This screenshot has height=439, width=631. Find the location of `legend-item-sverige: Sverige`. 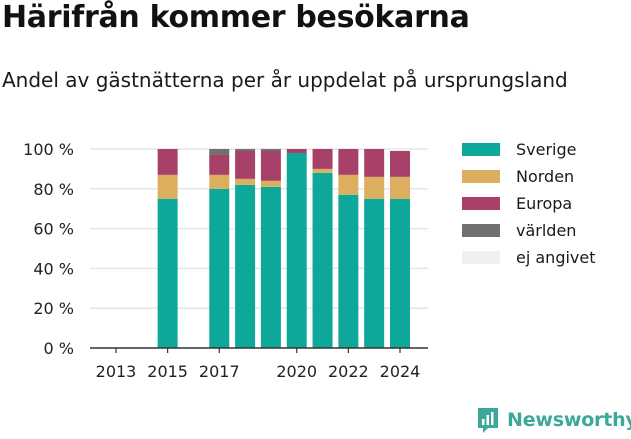

legend-item-sverige: Sverige is located at coordinates (529, 149).